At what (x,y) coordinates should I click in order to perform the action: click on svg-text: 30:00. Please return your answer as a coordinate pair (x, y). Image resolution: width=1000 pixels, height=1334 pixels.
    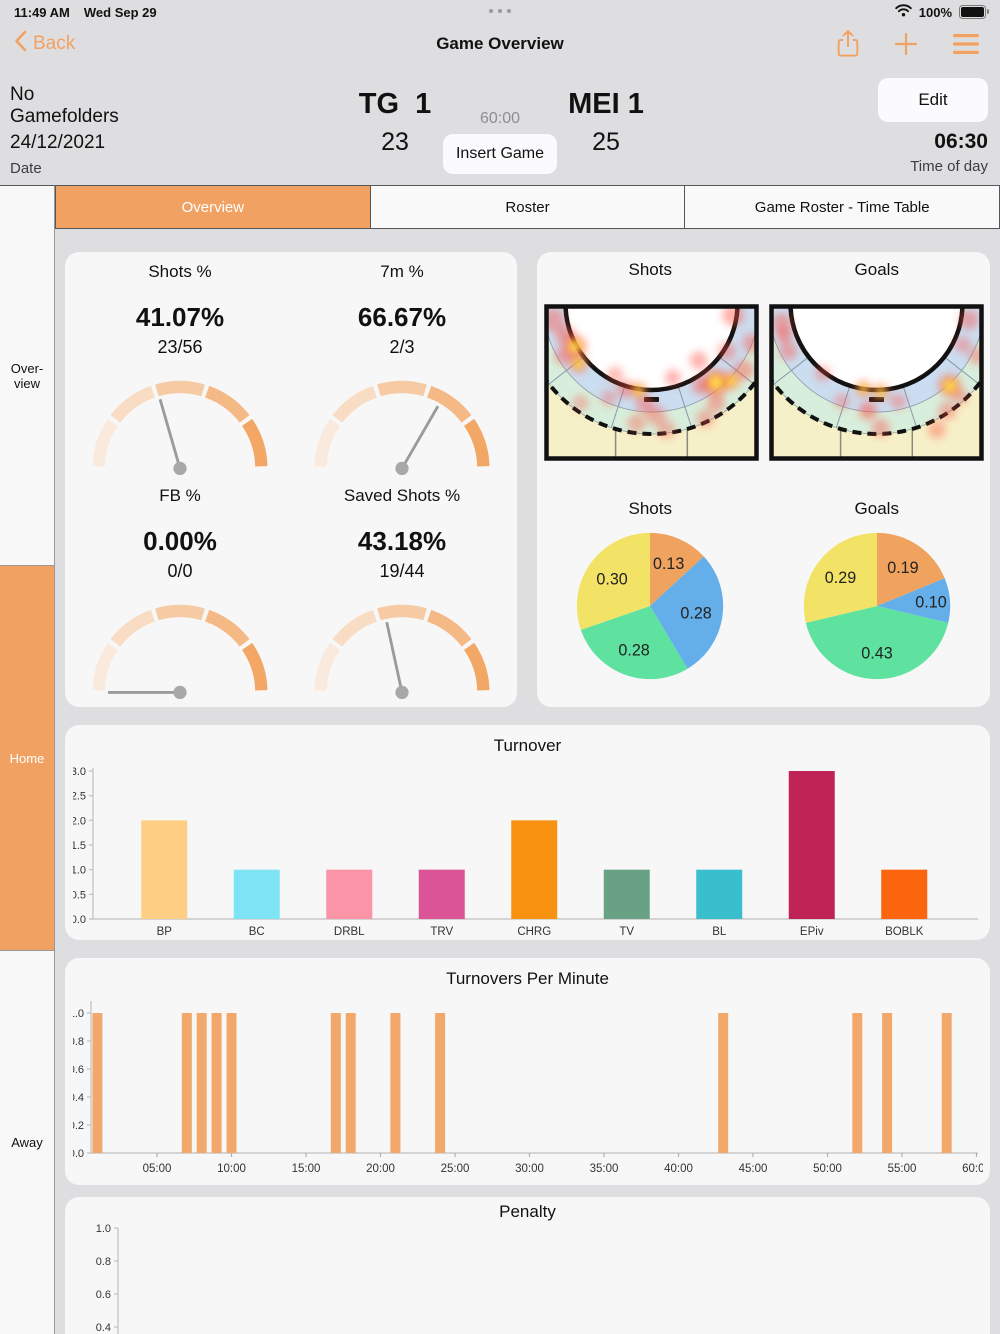
    Looking at the image, I should click on (529, 1169).